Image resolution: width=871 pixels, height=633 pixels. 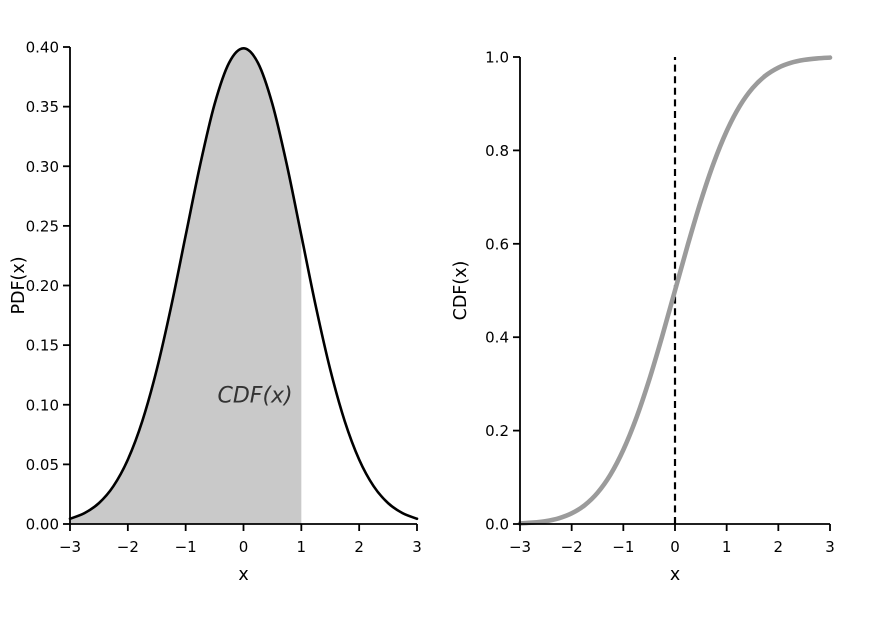 I want to click on y-tick-label: 0.15, so click(x=42, y=346).